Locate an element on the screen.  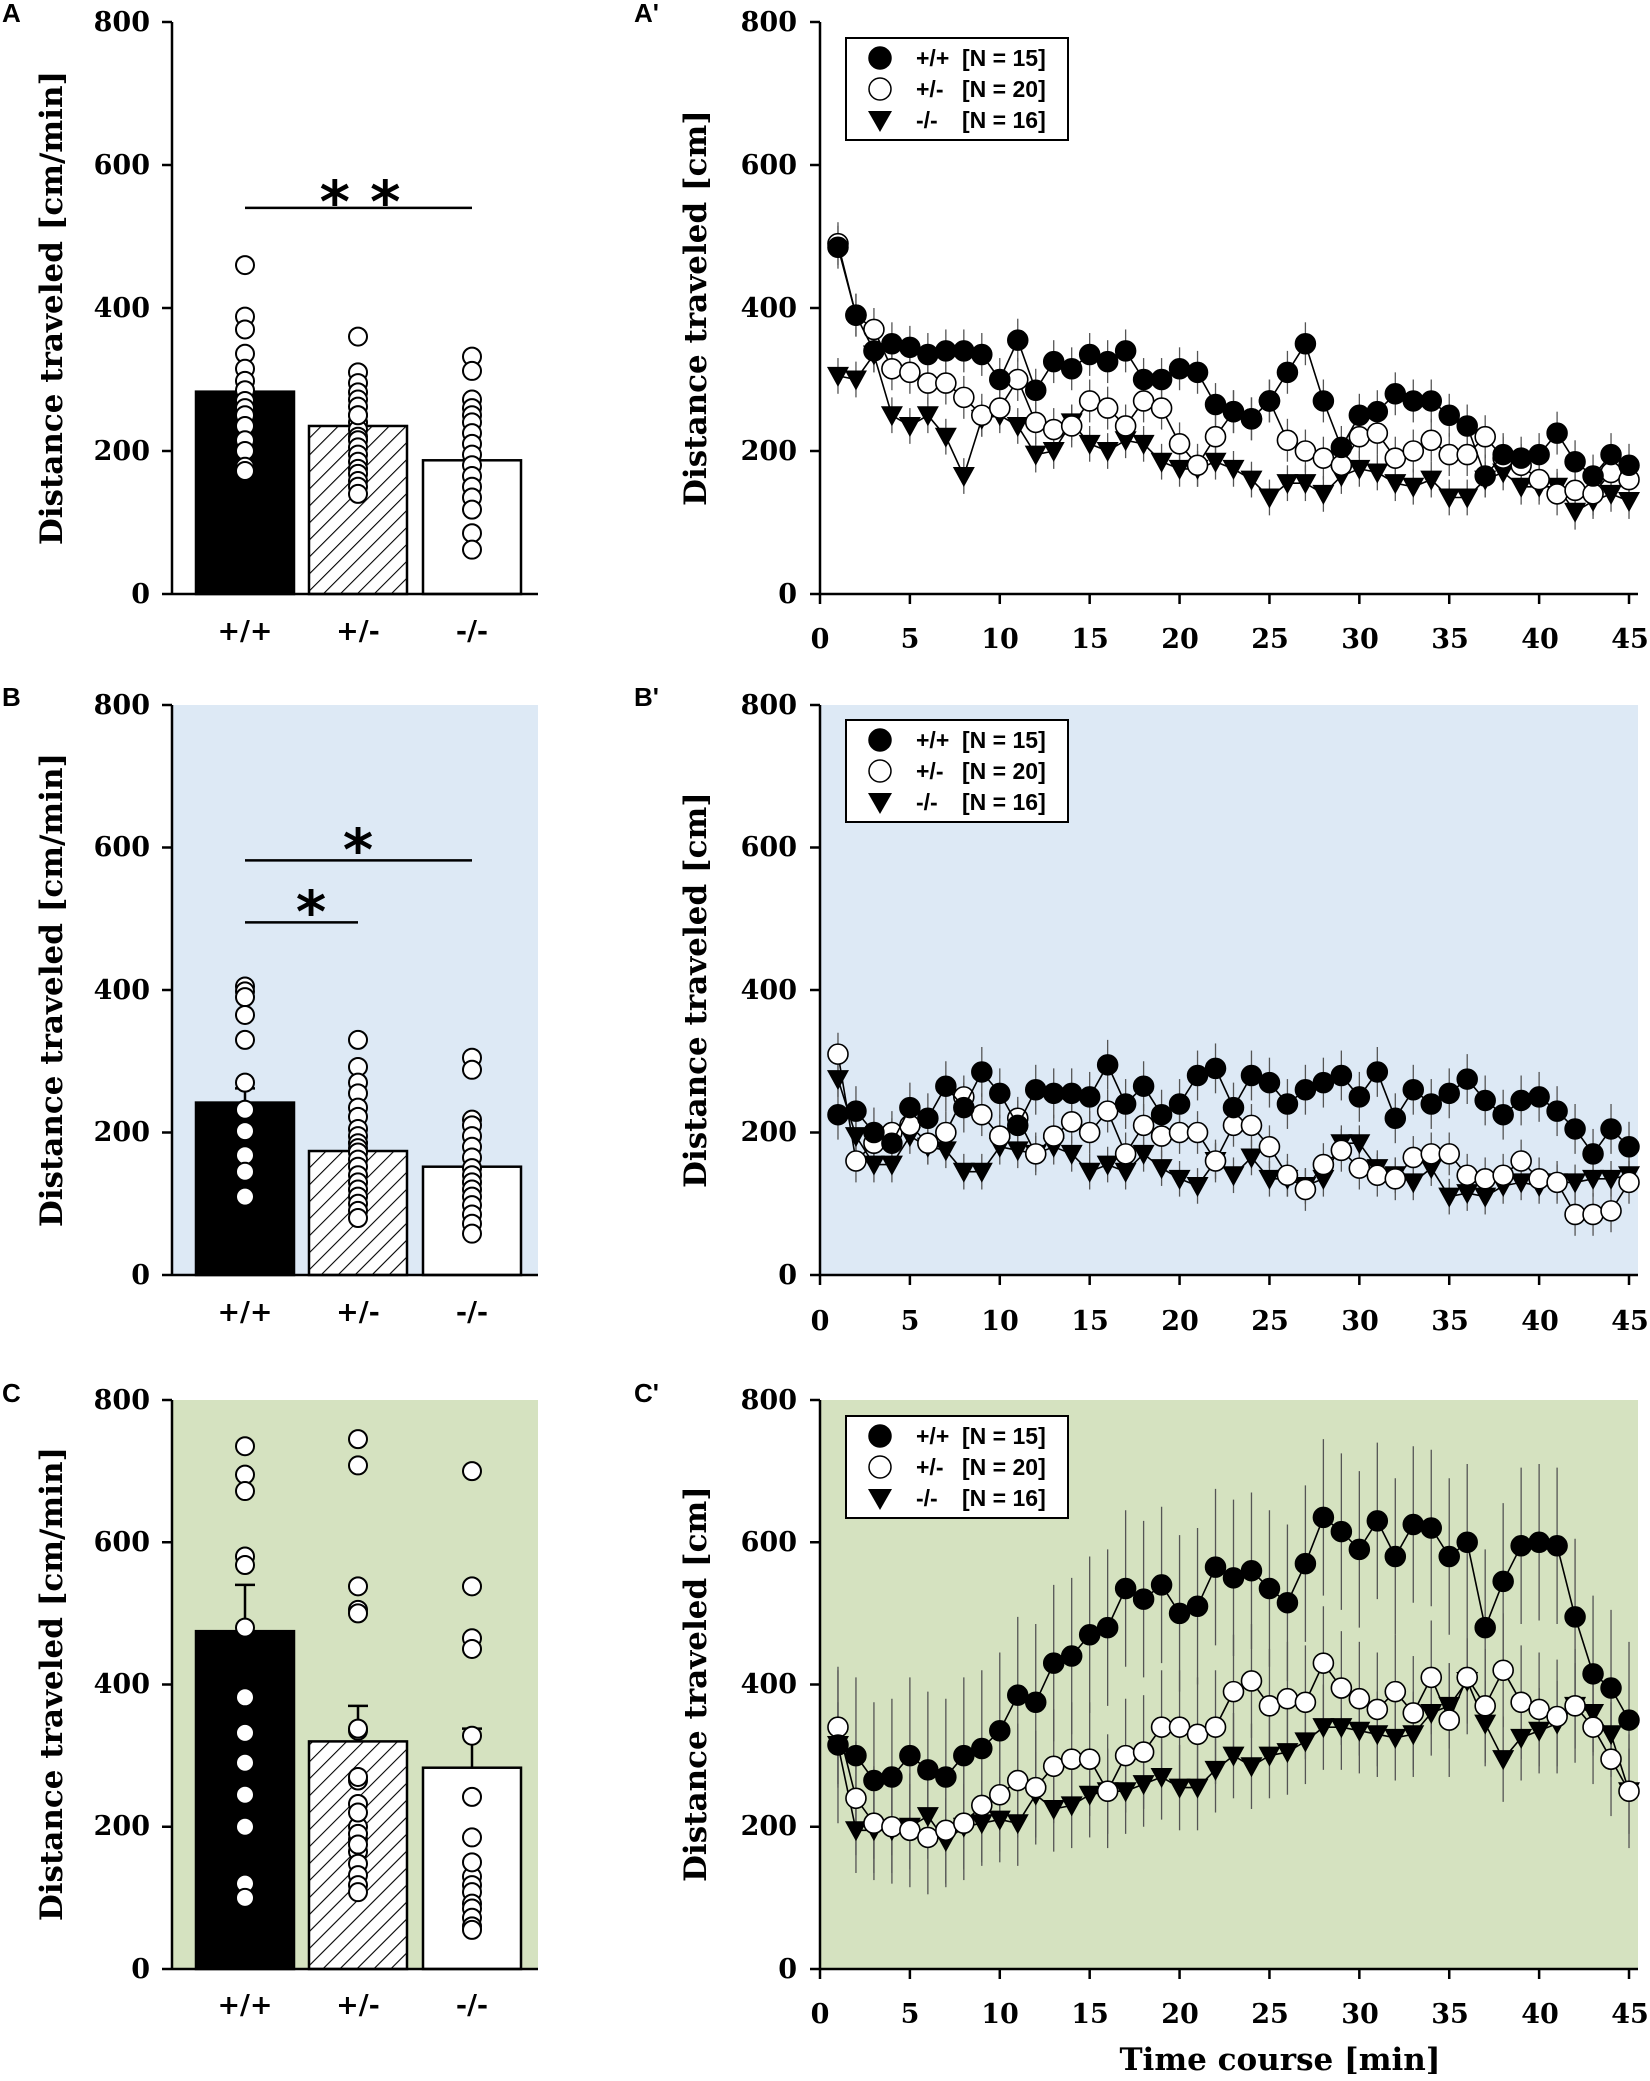
x-axis-label: Time course [min] is located at coordinates (1279, 2060).